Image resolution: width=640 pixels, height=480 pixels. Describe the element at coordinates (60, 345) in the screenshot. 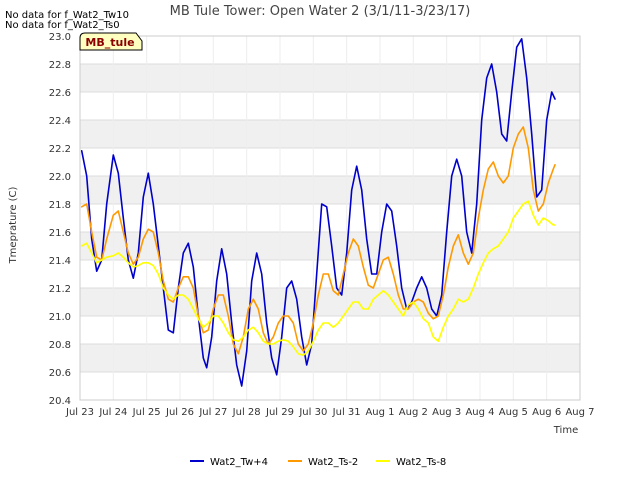

I see `y-tick-label: 20.8` at that location.